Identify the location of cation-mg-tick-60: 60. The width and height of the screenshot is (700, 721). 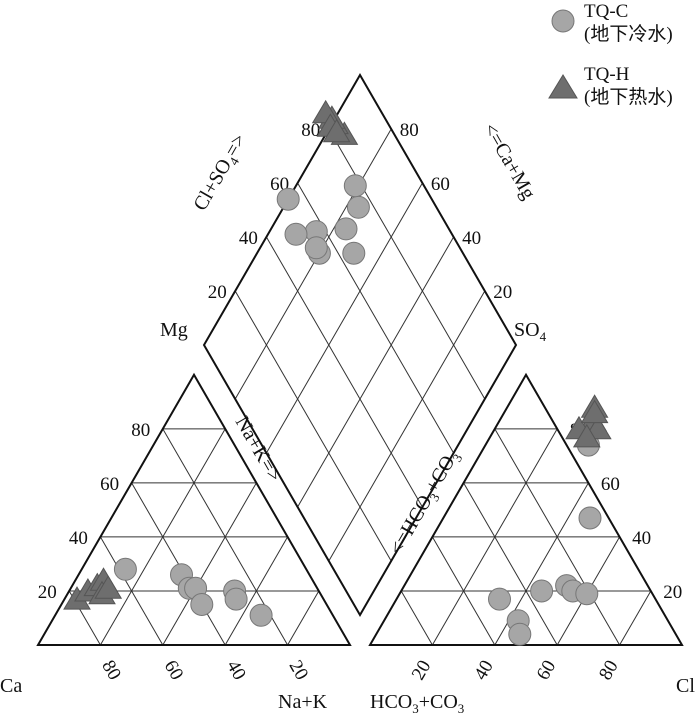
(109, 484).